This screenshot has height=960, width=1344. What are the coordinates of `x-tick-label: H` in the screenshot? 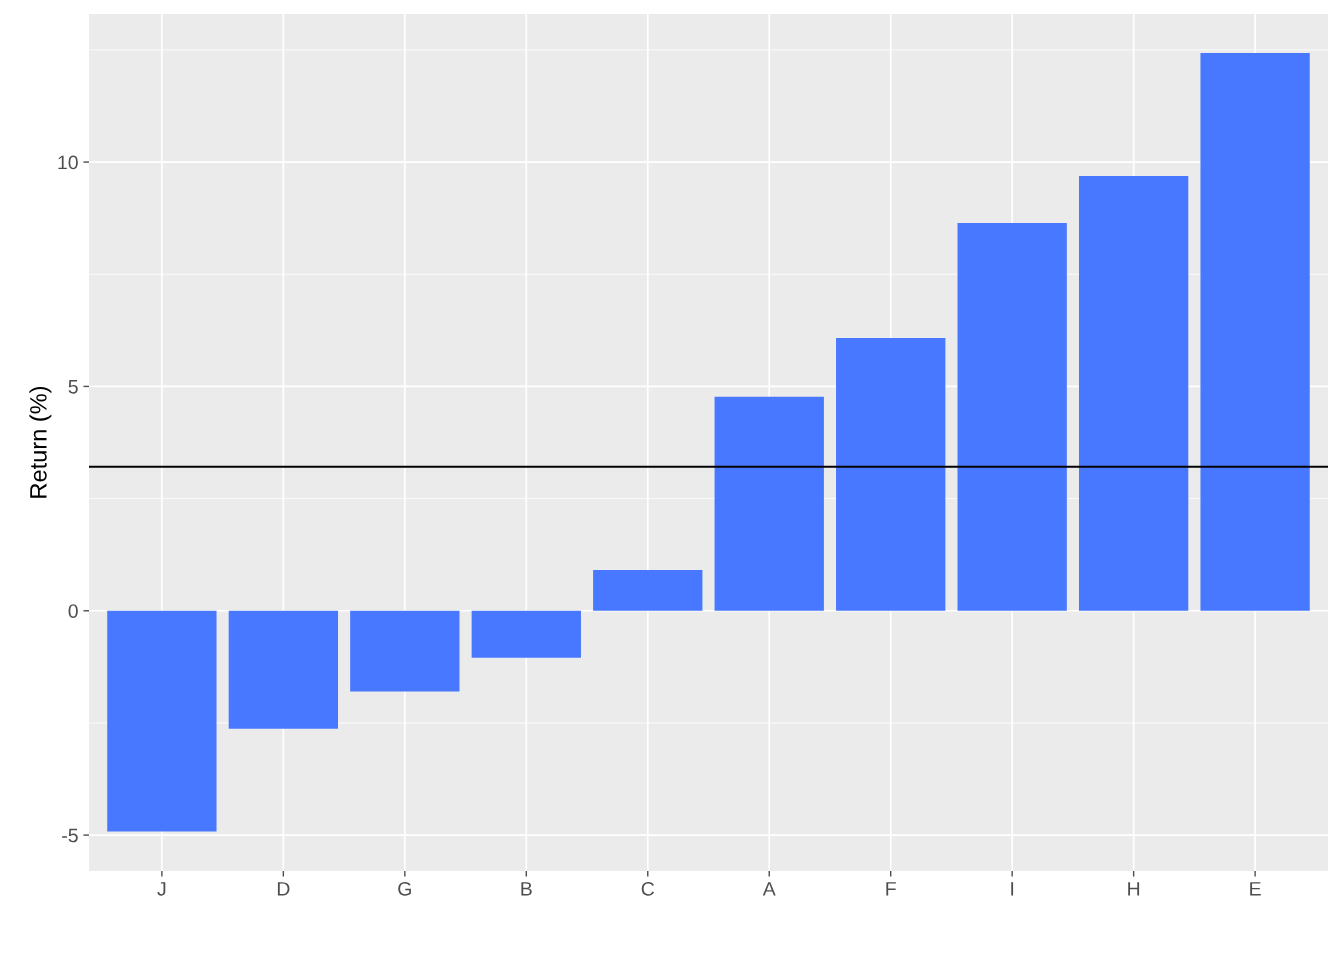 It's located at (1134, 889).